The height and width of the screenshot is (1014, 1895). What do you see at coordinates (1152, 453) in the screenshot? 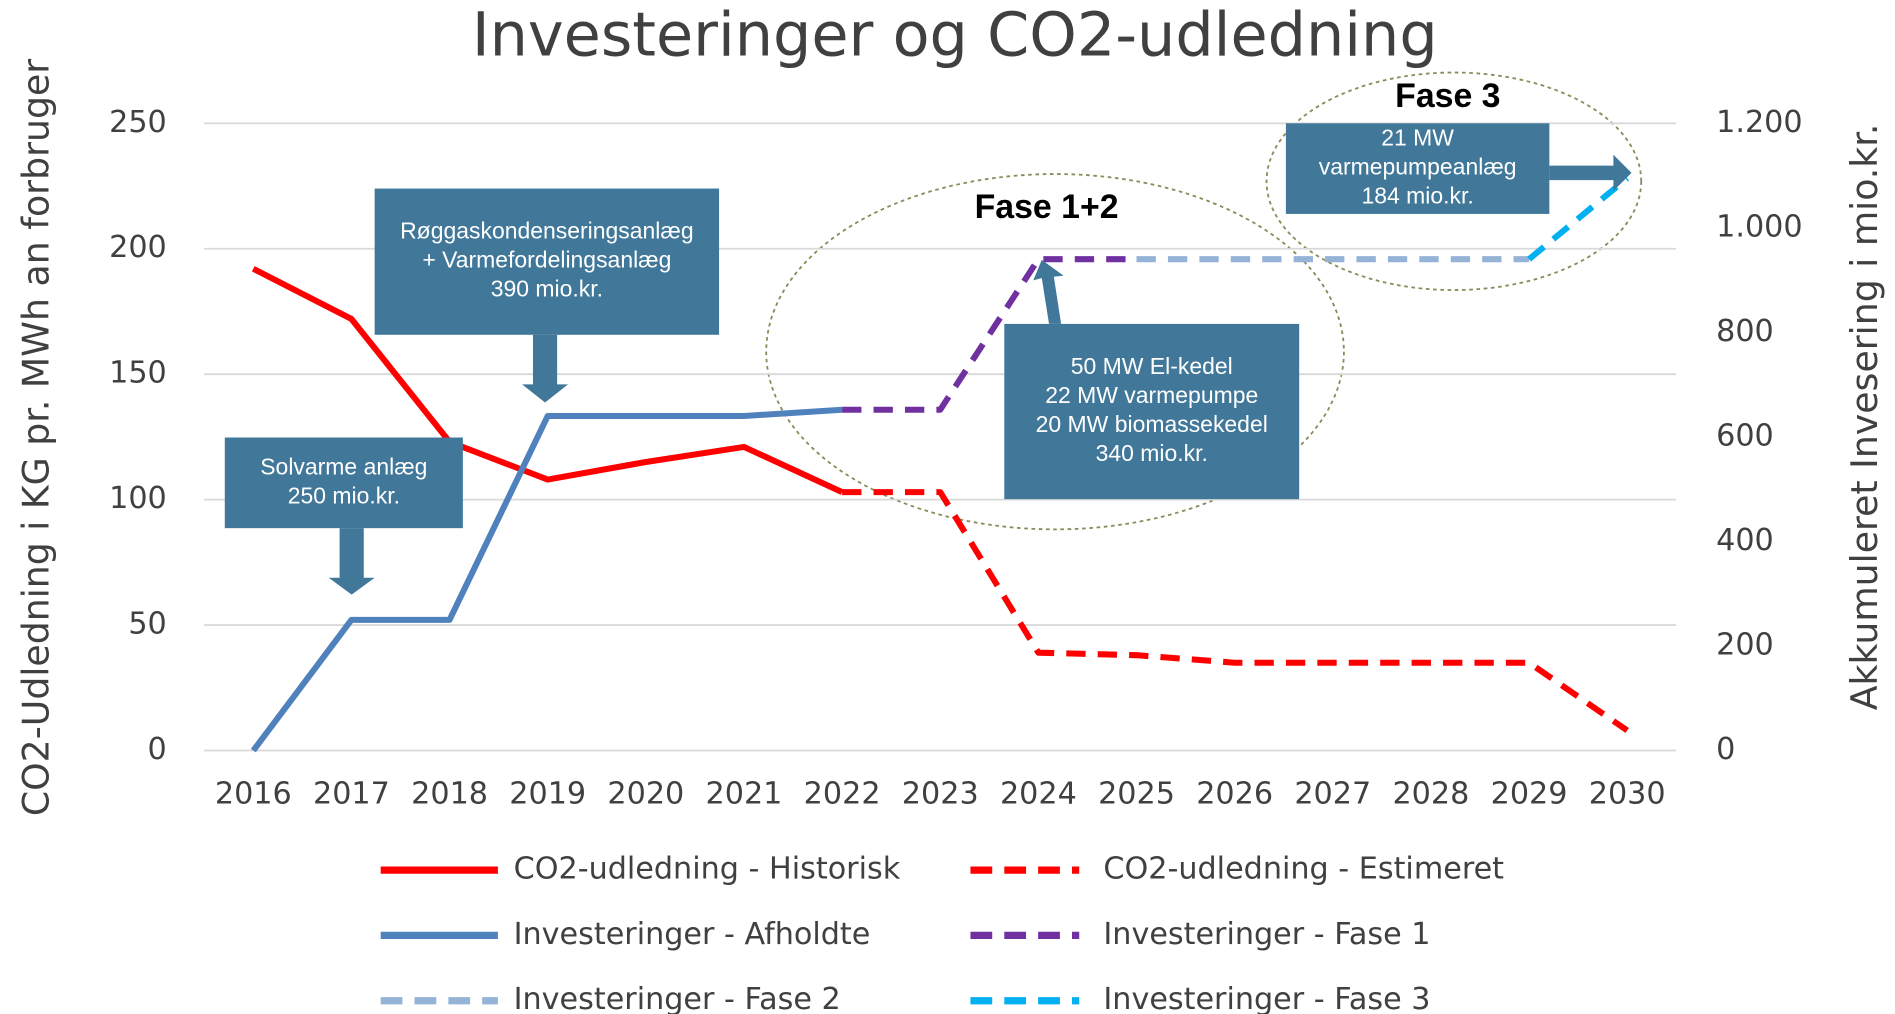
I see `annotation-text: 340 mio.kr.` at bounding box center [1152, 453].